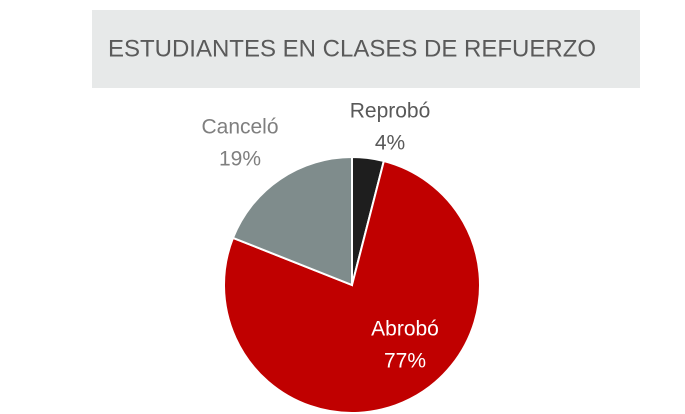 This screenshot has height=414, width=685. I want to click on slice-label: Canceló, so click(239, 127).